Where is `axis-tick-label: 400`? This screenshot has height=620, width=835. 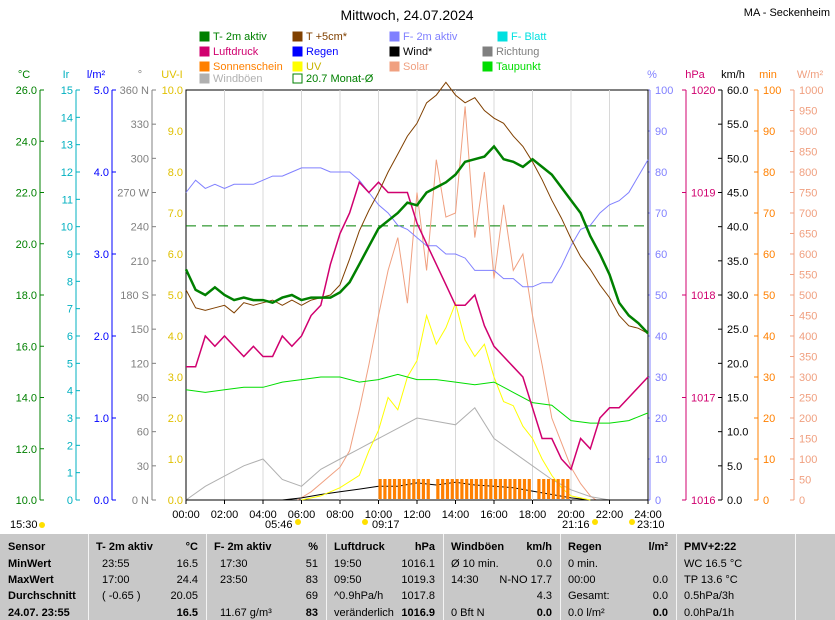
axis-tick-label: 400 is located at coordinates (808, 337).